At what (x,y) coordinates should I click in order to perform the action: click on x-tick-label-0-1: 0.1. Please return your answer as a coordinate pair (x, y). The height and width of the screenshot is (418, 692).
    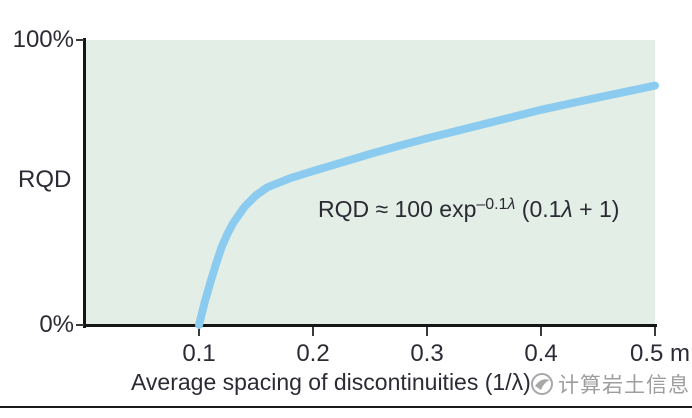
    Looking at the image, I should click on (199, 353).